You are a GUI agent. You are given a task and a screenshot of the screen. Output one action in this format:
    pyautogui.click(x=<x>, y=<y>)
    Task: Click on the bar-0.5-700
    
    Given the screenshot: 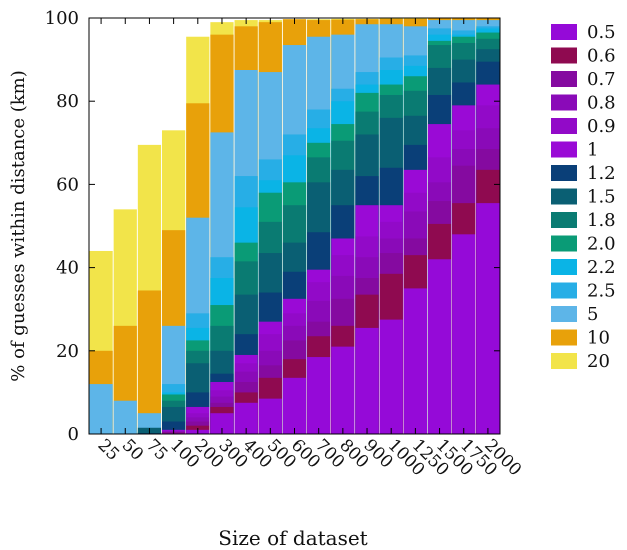 What is the action you would take?
    pyautogui.click(x=319, y=395)
    